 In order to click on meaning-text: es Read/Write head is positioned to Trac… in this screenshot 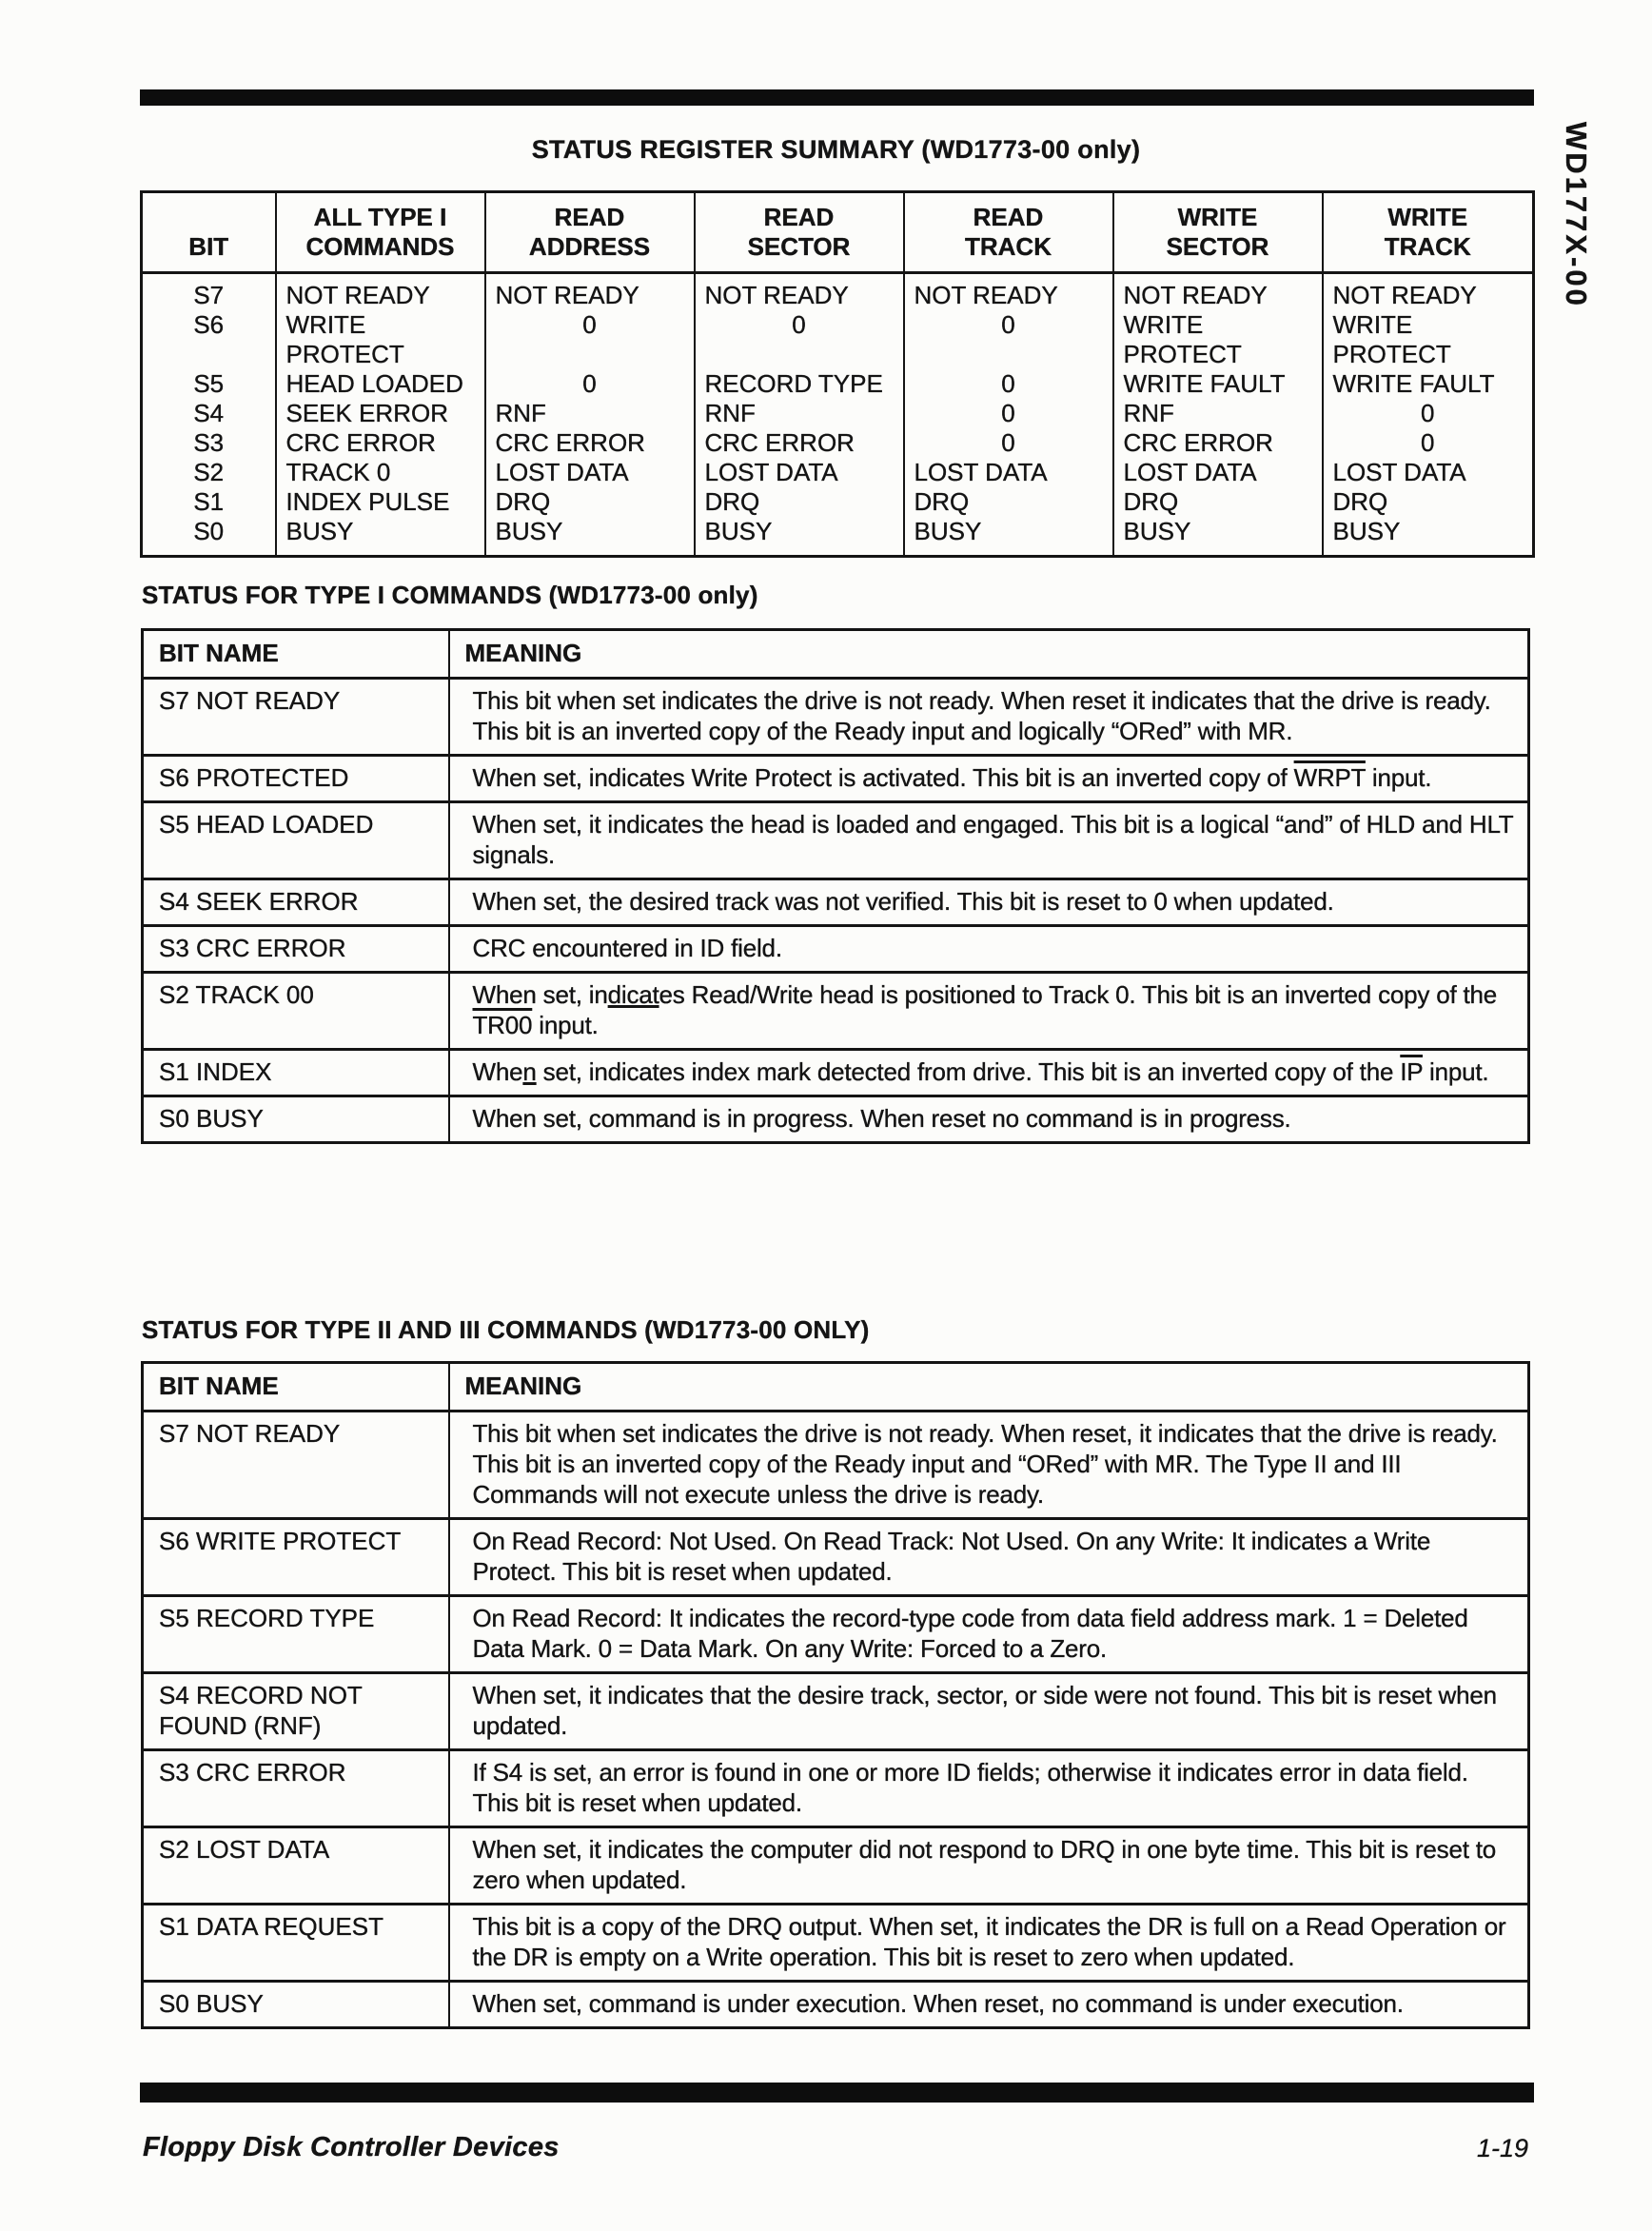, I will do `click(1078, 995)`.